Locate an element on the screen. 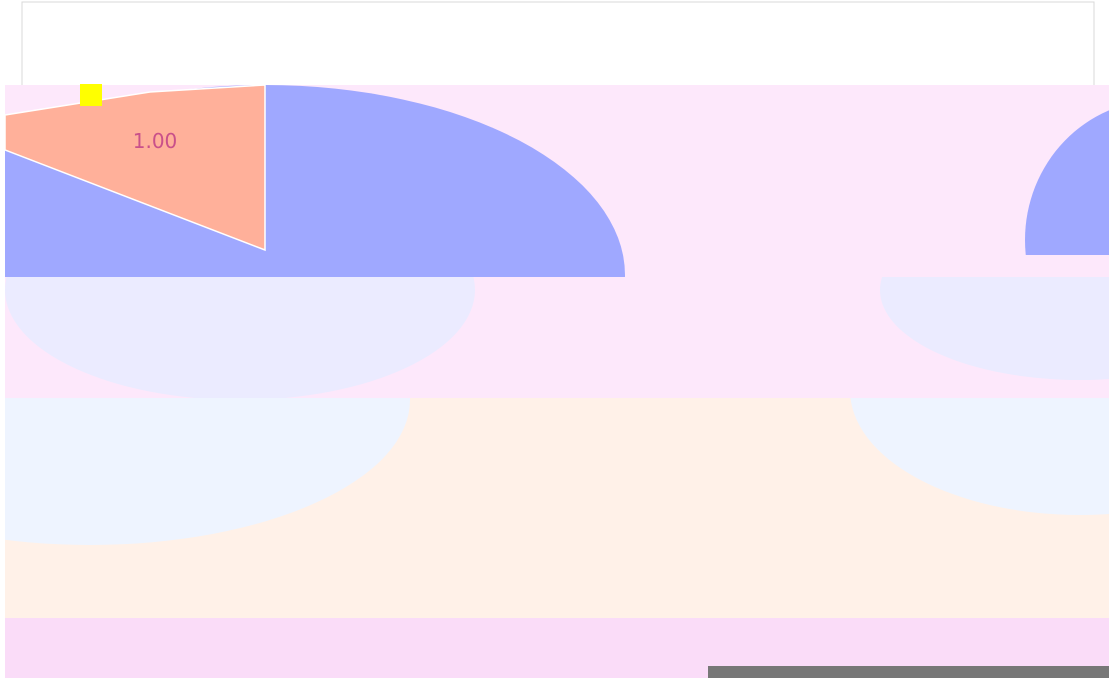  scrollbar is located at coordinates (908, 672).